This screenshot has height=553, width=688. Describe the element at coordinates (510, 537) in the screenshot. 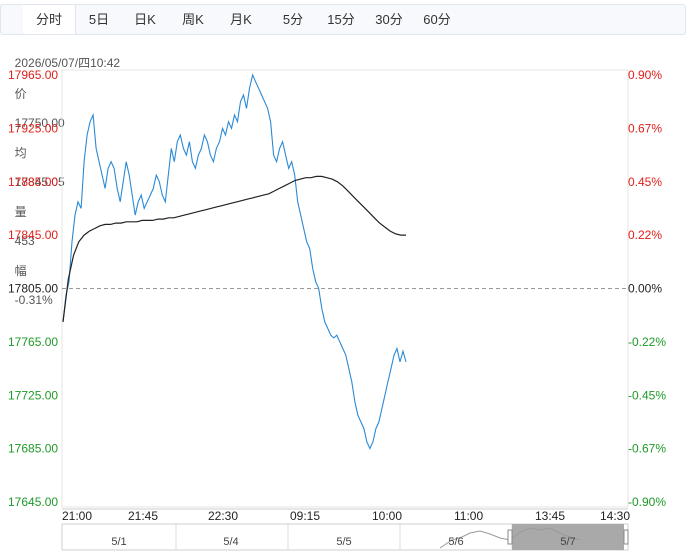

I see `navigator-handle-left` at that location.